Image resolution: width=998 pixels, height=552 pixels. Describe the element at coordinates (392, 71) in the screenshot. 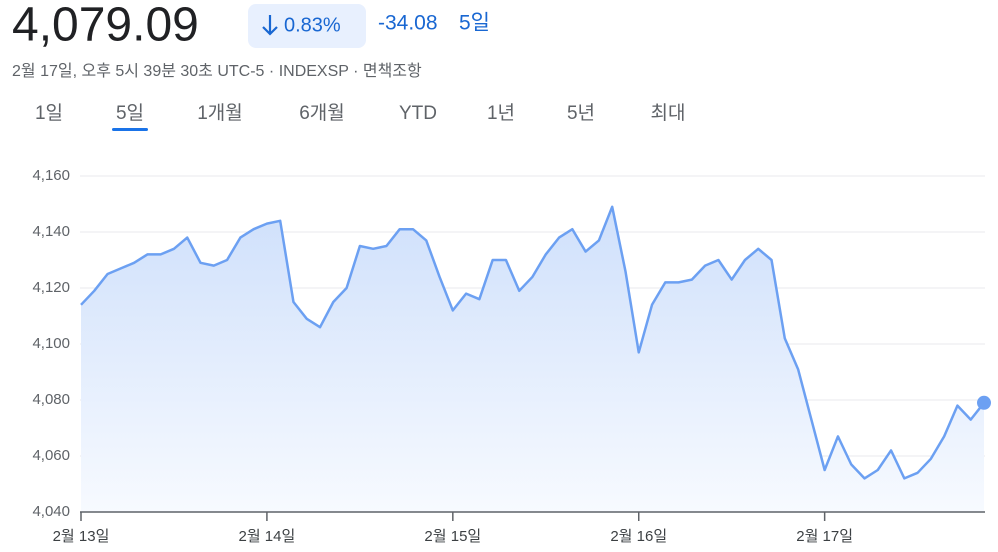

I see `disclaimer: 면책조항` at that location.